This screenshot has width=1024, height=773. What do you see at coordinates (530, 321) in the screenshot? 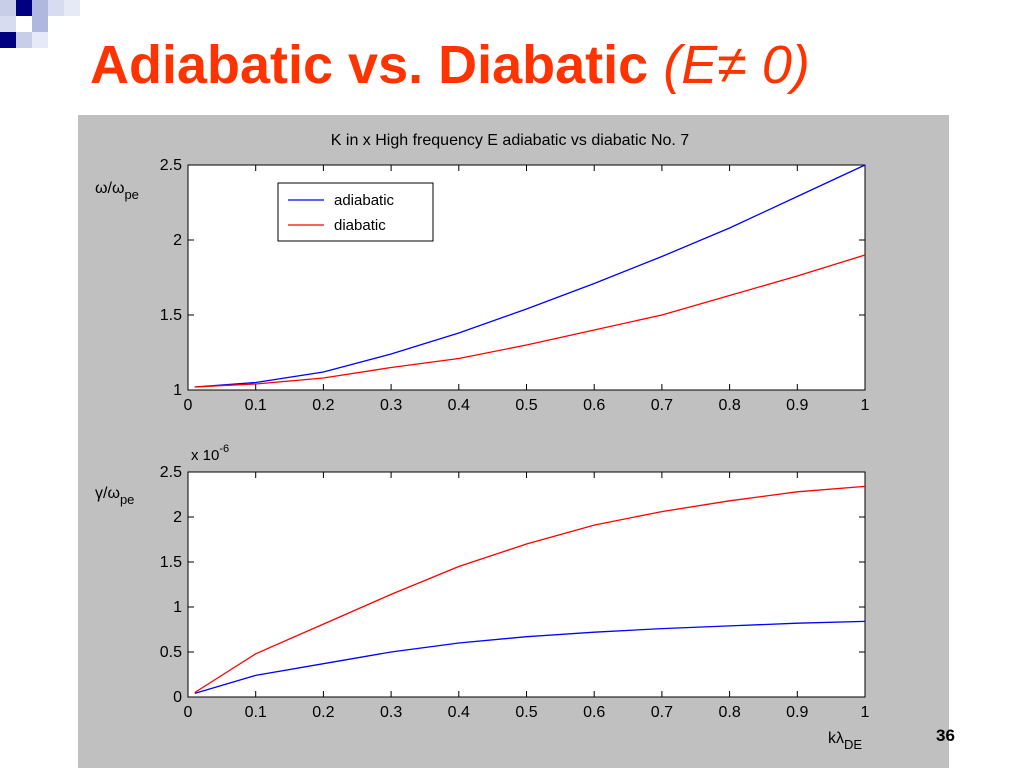
I see `series-line-diabatic-top` at bounding box center [530, 321].